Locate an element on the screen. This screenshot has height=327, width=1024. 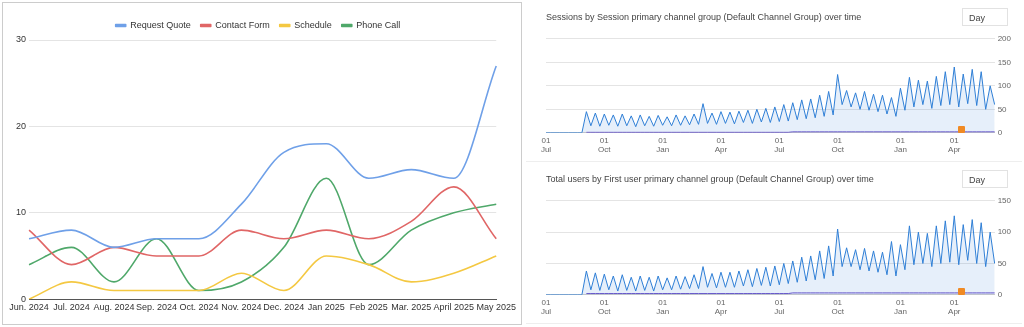
y-tick-label: 10 is located at coordinates (21, 212).